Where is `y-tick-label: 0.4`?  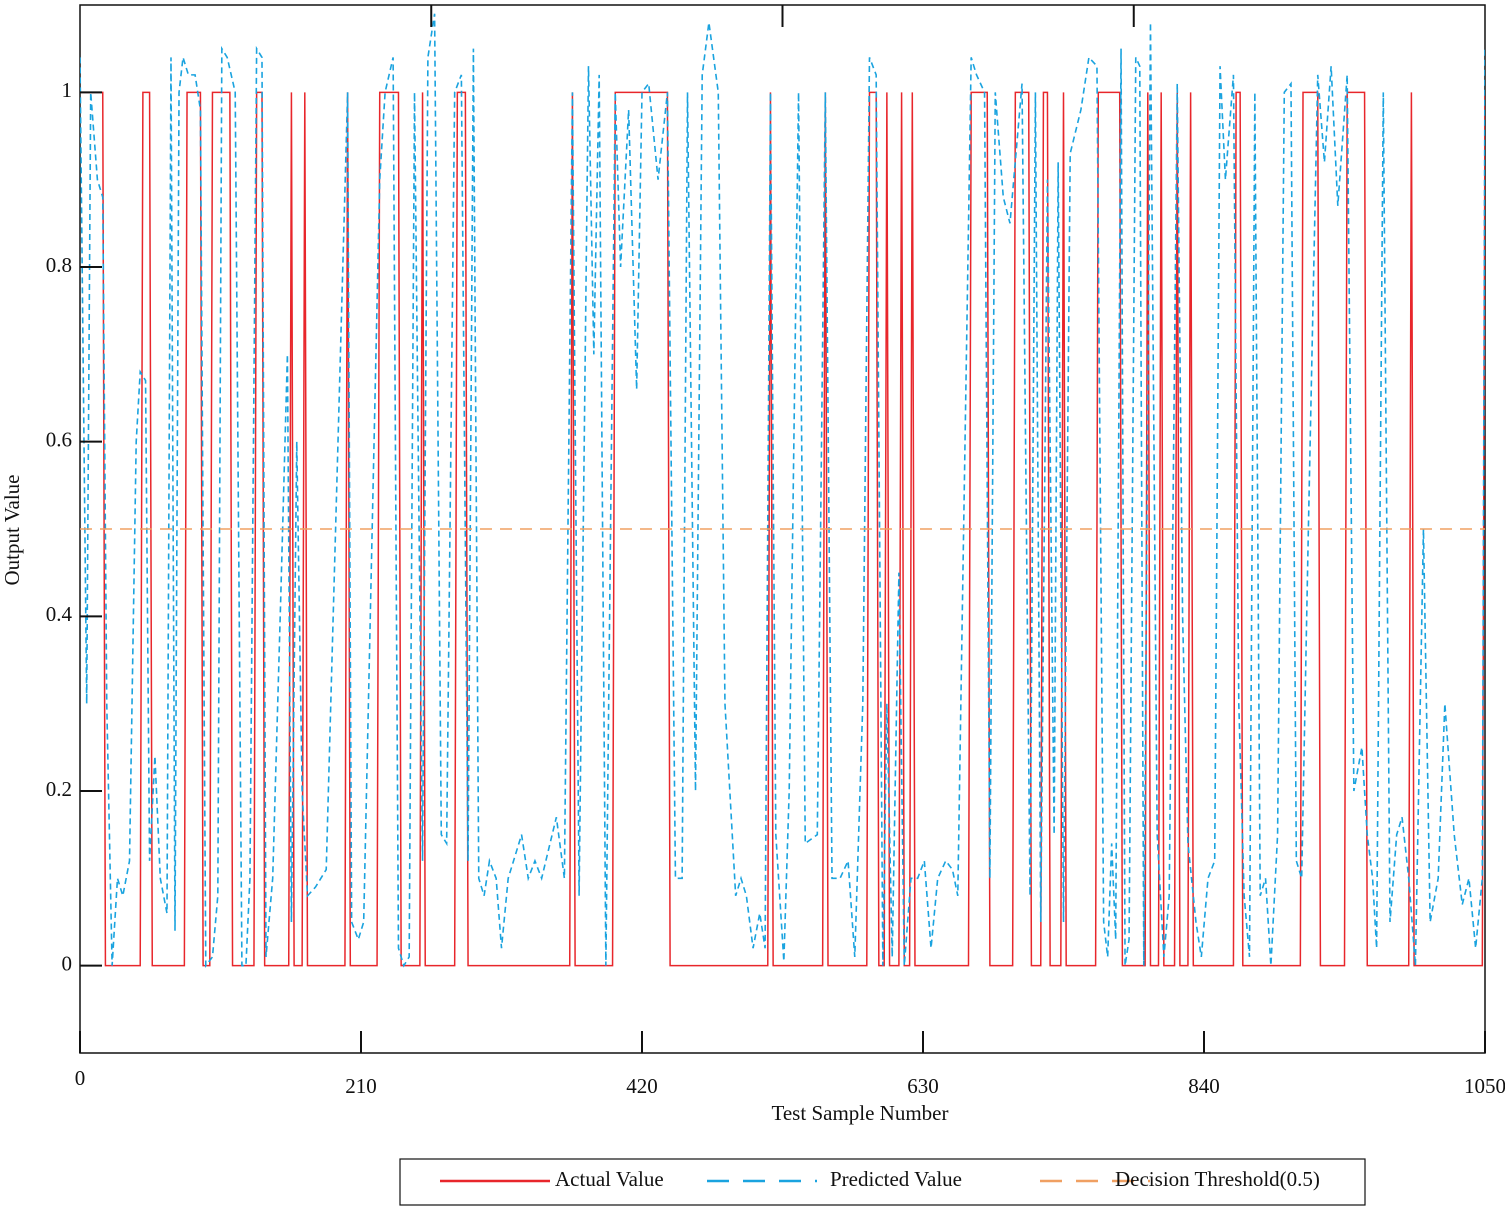 y-tick-label: 0.4 is located at coordinates (59, 614).